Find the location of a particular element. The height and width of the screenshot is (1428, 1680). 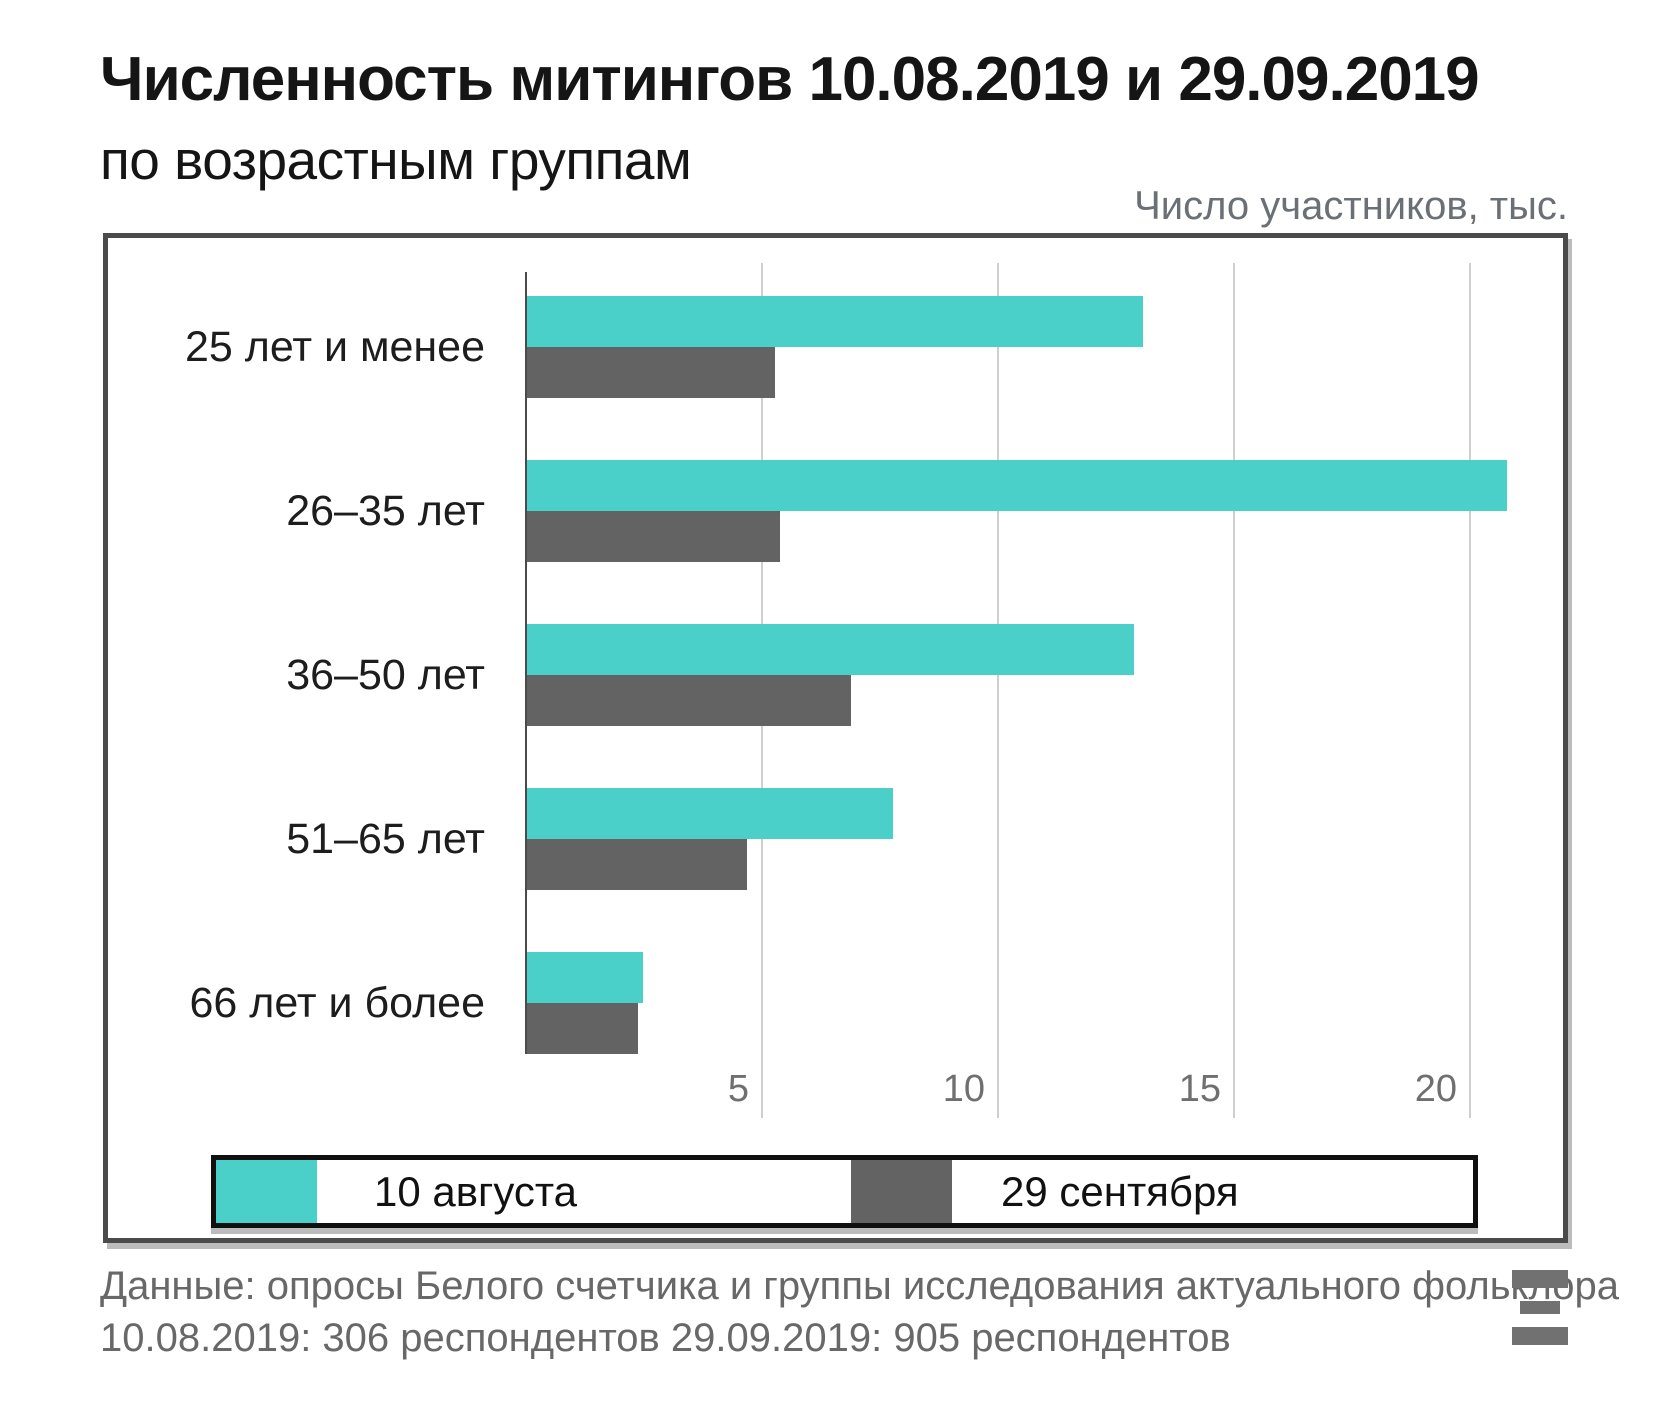

page-subtitle: по возрастным группам is located at coordinates (396, 160).